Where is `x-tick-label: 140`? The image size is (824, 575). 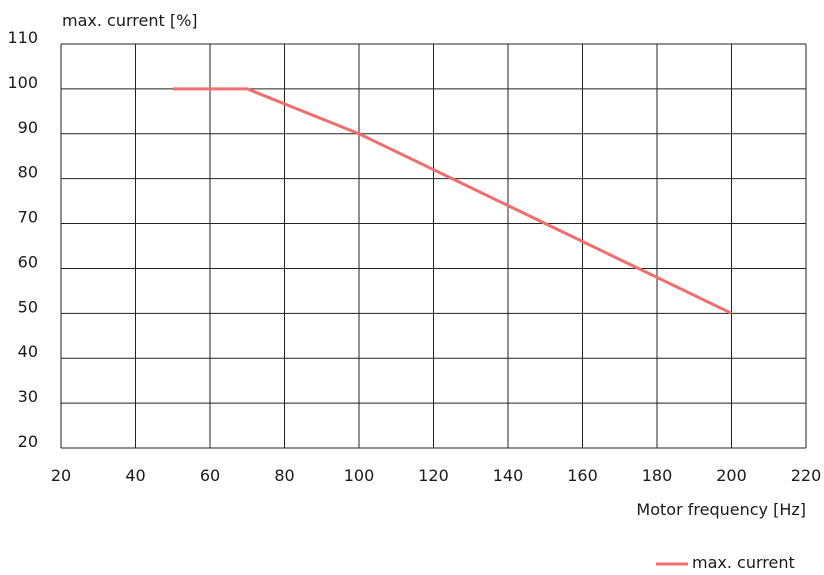 x-tick-label: 140 is located at coordinates (508, 475).